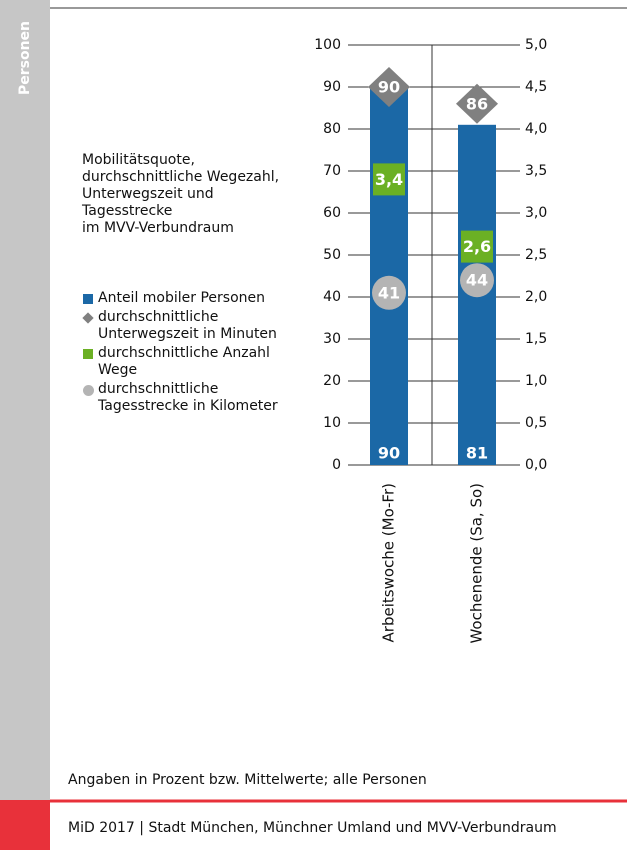  Describe the element at coordinates (536, 129) in the screenshot. I see `y2-tick-label: 4,0` at that location.